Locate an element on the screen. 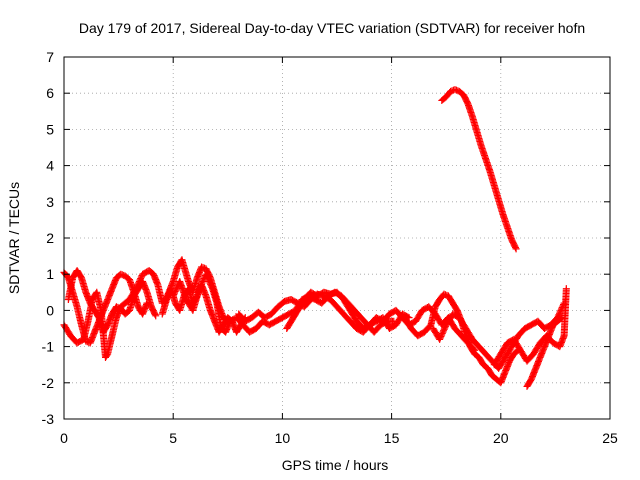 Image resolution: width=640 pixels, height=480 pixels. series-sat-m is located at coordinates (479, 169).